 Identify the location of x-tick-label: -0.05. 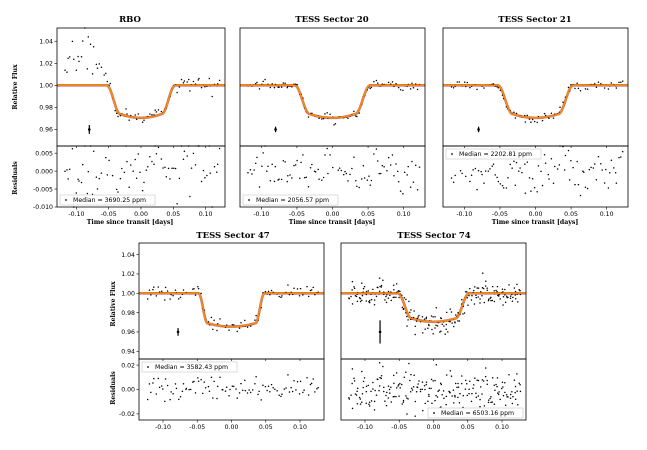
(500, 214).